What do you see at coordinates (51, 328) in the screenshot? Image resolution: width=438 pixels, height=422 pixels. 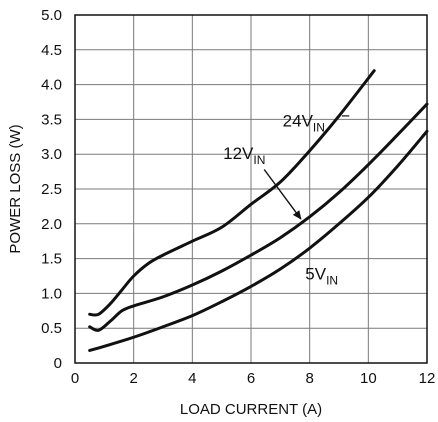 I see `y-tick-label: 0.5` at bounding box center [51, 328].